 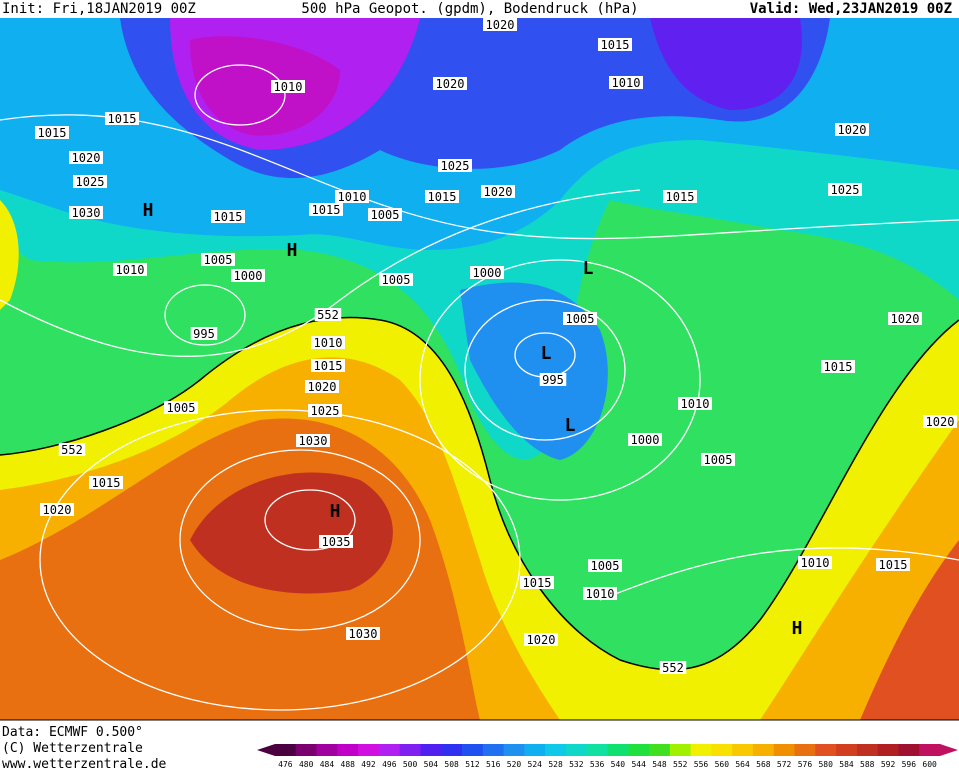 I want to click on colorbar-label: 508, so click(x=451, y=764).